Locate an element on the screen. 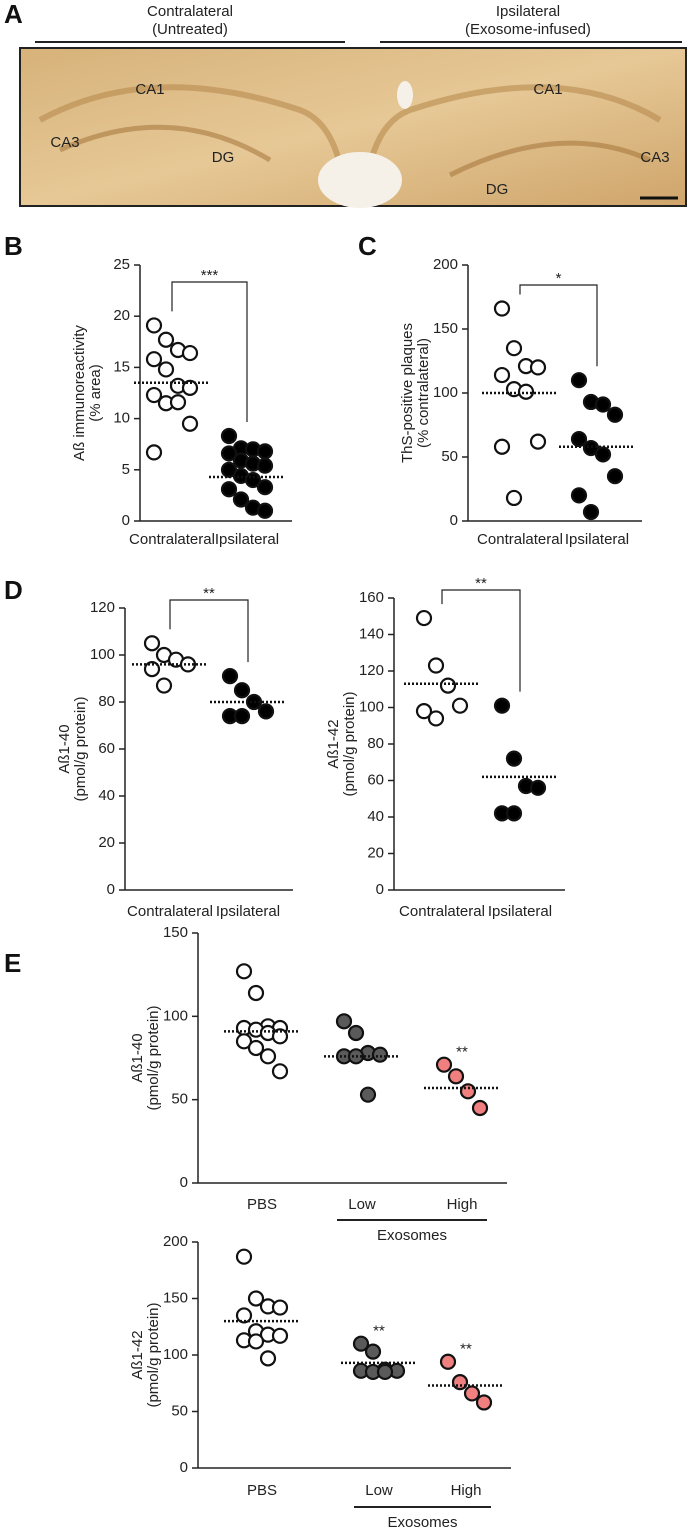 Image resolution: width=688 pixels, height=1537 pixels. x-tick-label: PBS is located at coordinates (262, 1490).